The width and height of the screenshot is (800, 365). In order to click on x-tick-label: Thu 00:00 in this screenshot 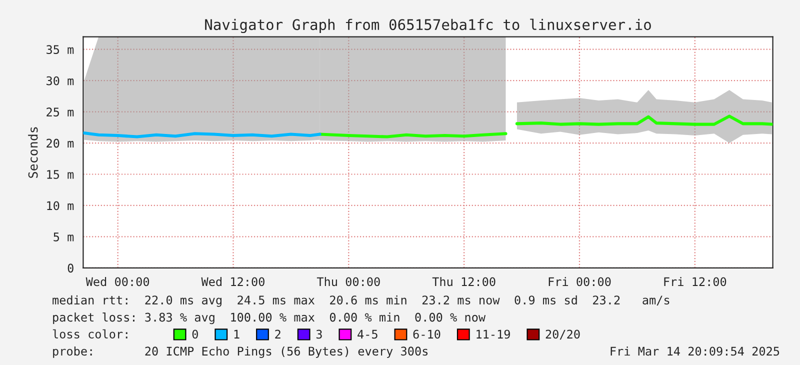, I will do `click(348, 281)`.